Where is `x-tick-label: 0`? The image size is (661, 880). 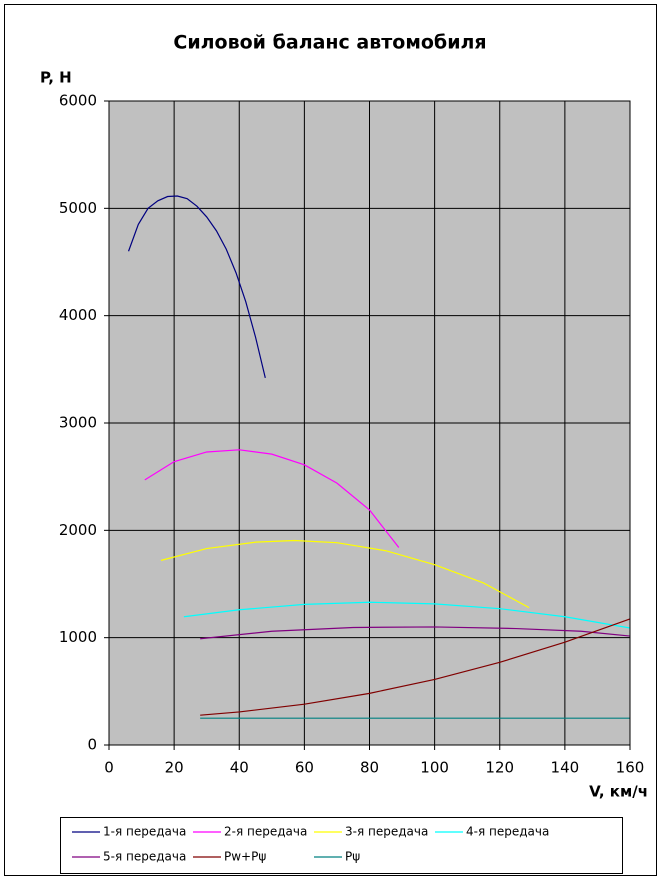
x-tick-label: 0 is located at coordinates (109, 768).